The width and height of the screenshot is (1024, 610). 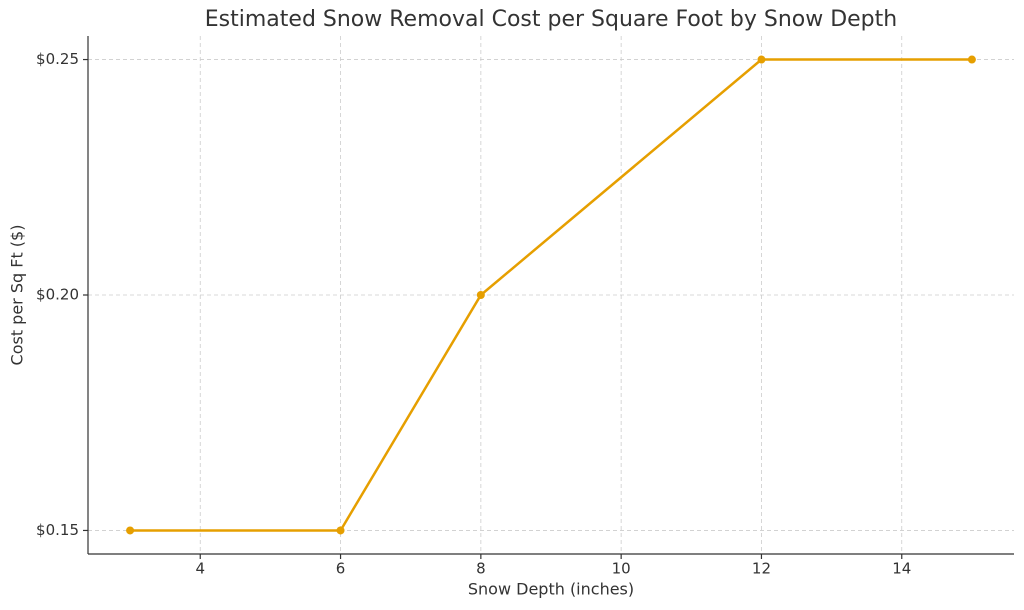 What do you see at coordinates (481, 569) in the screenshot?
I see `x-tick-label: 8` at bounding box center [481, 569].